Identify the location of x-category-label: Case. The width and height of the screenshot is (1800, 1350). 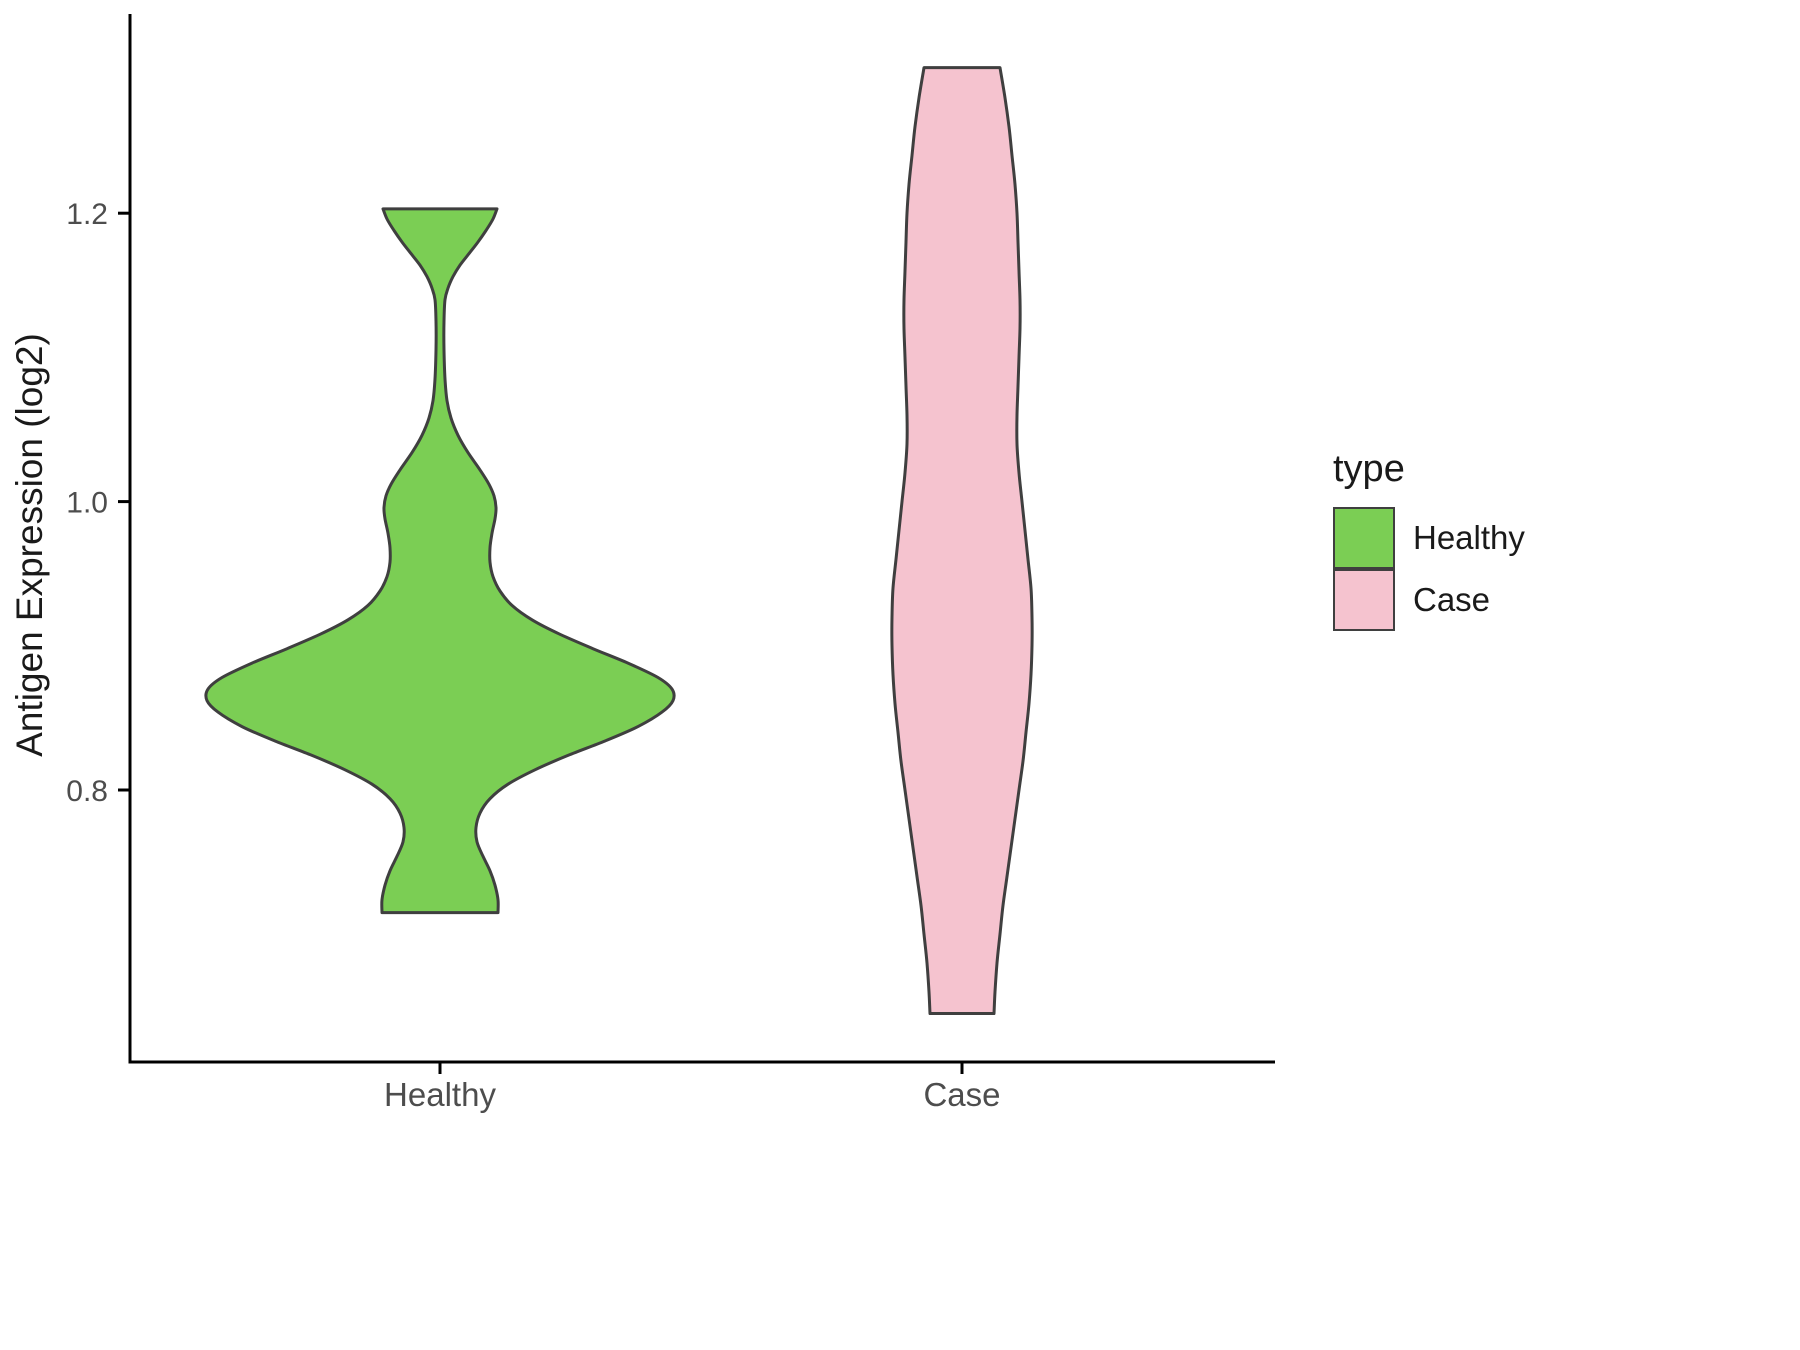
(961, 1094).